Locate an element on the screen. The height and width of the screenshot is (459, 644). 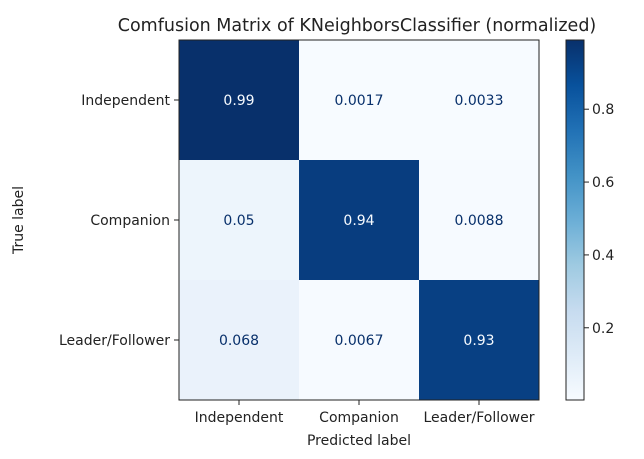
colorbar-tick-label: 0.8 is located at coordinates (603, 110).